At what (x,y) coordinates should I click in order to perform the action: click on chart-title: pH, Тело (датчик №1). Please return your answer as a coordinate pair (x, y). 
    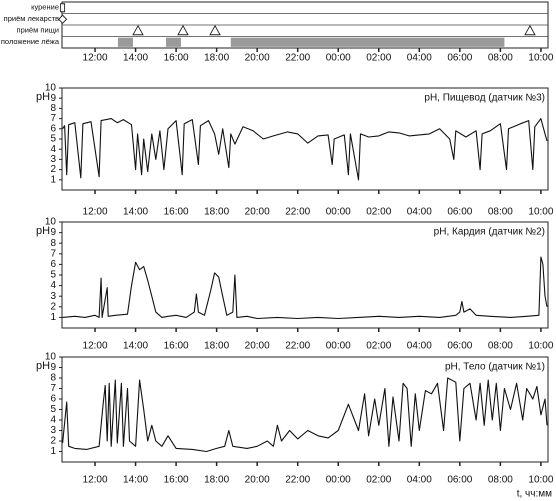
    Looking at the image, I should click on (495, 367).